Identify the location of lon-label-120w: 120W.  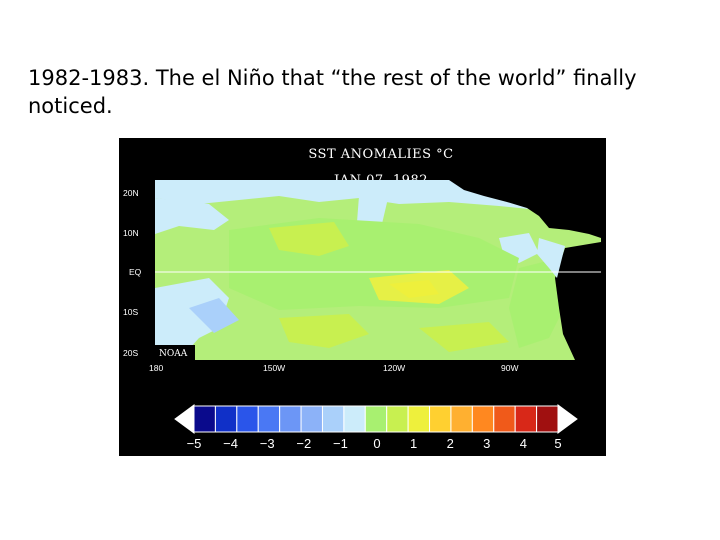
(394, 368).